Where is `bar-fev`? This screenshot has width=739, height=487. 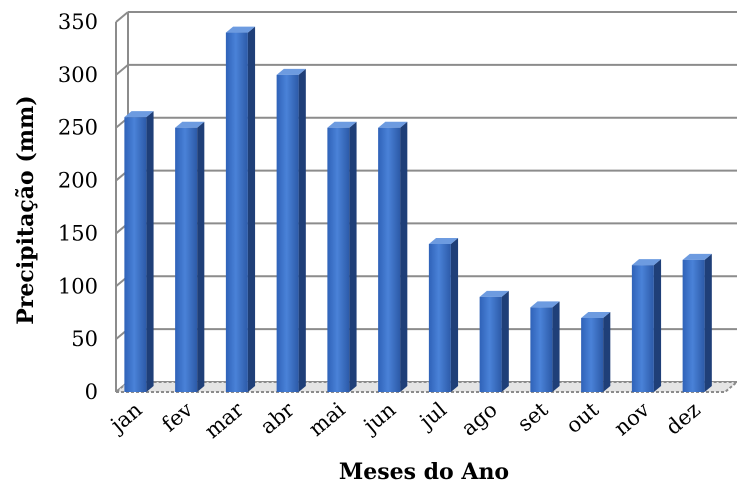
bar-fev is located at coordinates (190, 256).